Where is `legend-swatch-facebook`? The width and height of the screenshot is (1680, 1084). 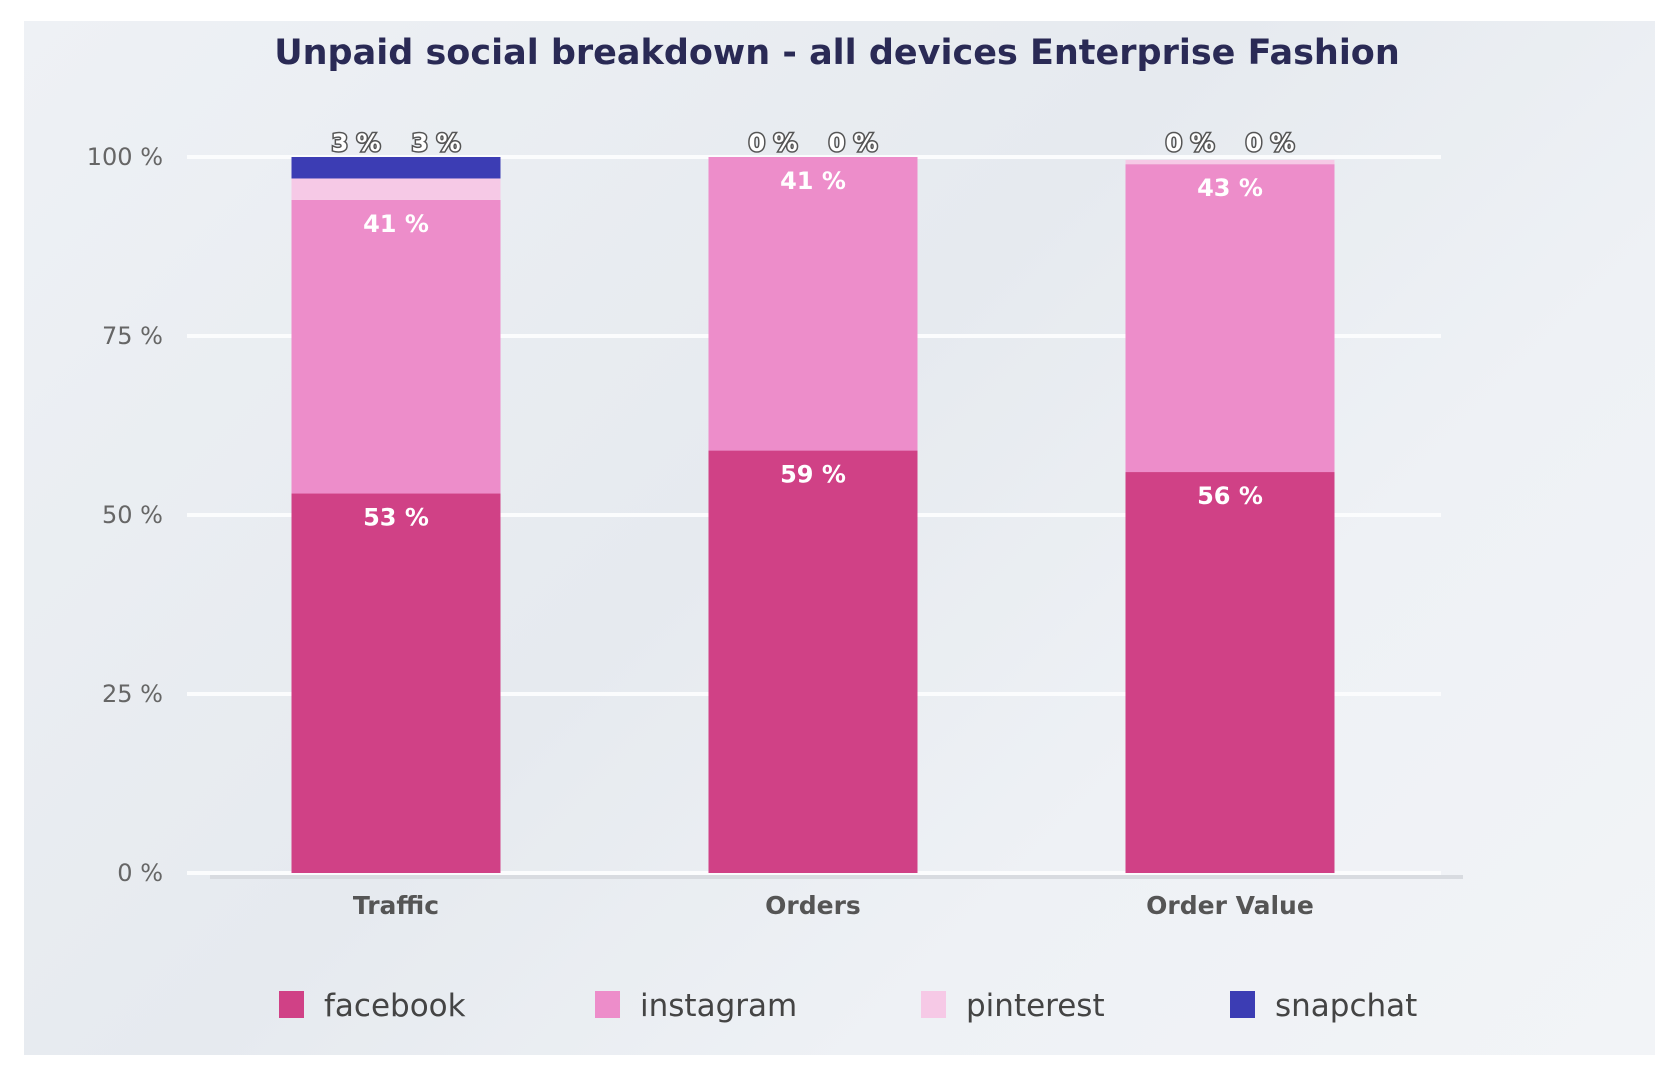
legend-swatch-facebook is located at coordinates (291, 1004).